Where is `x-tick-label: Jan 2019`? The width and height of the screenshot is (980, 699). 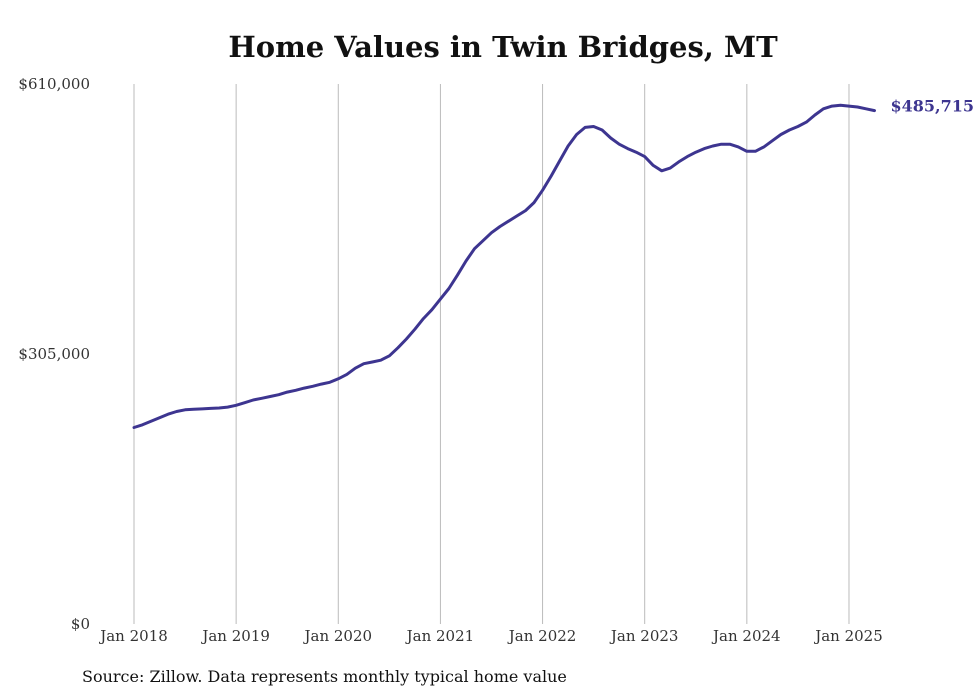
x-tick-label: Jan 2019 is located at coordinates (235, 636).